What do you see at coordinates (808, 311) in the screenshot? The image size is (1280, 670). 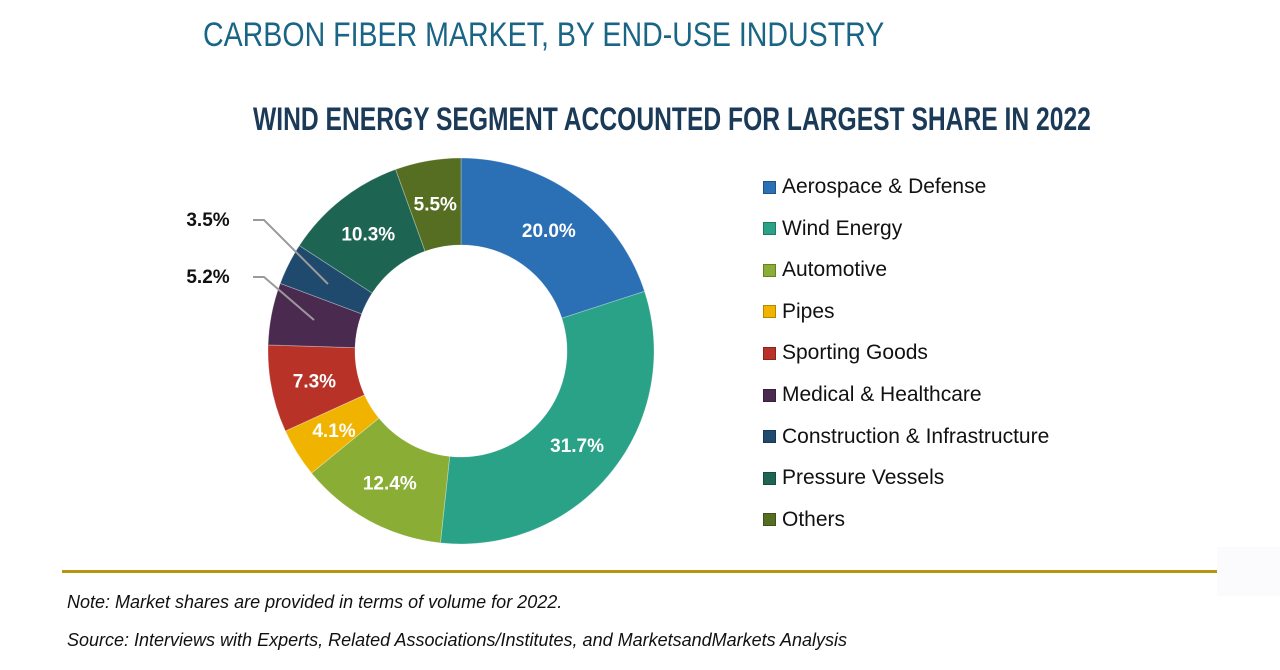 I see `legend-label: Pipes` at bounding box center [808, 311].